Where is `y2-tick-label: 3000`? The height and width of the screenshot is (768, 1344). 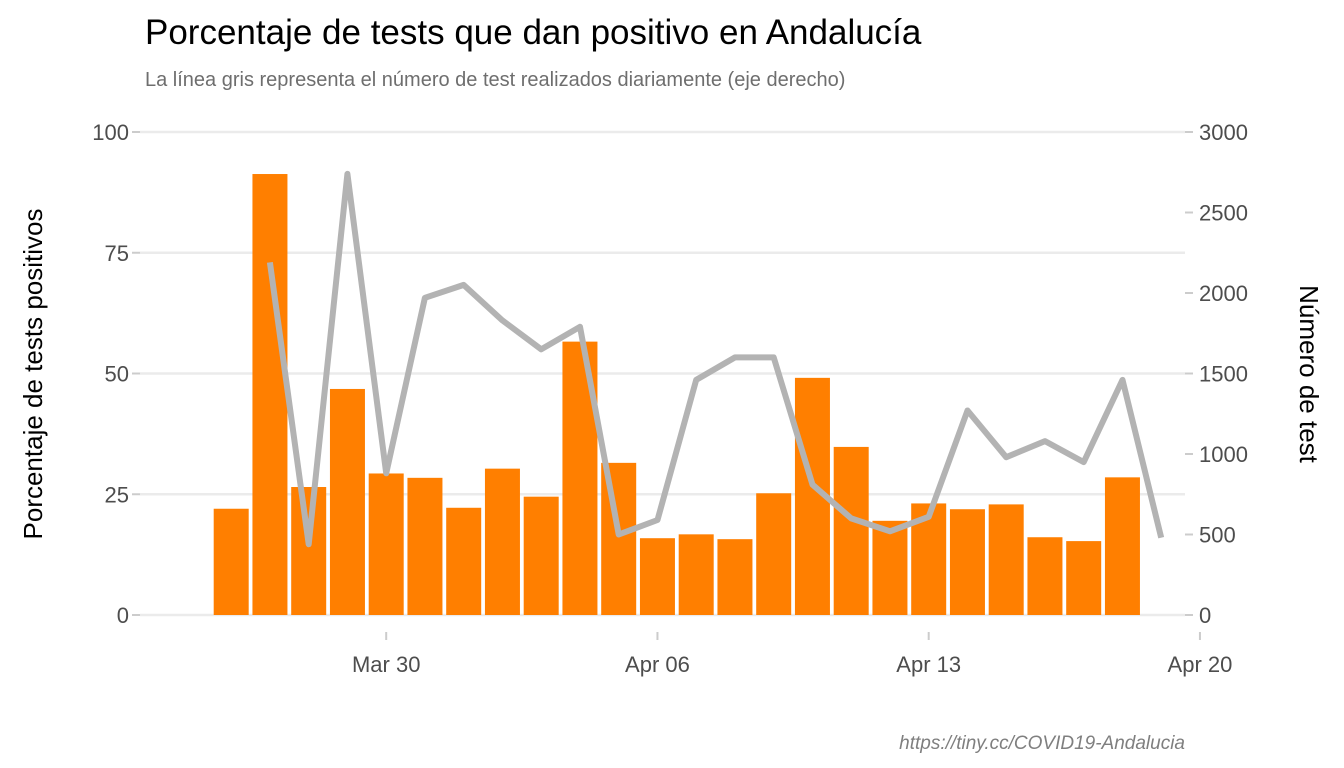
y2-tick-label: 3000 is located at coordinates (1223, 132).